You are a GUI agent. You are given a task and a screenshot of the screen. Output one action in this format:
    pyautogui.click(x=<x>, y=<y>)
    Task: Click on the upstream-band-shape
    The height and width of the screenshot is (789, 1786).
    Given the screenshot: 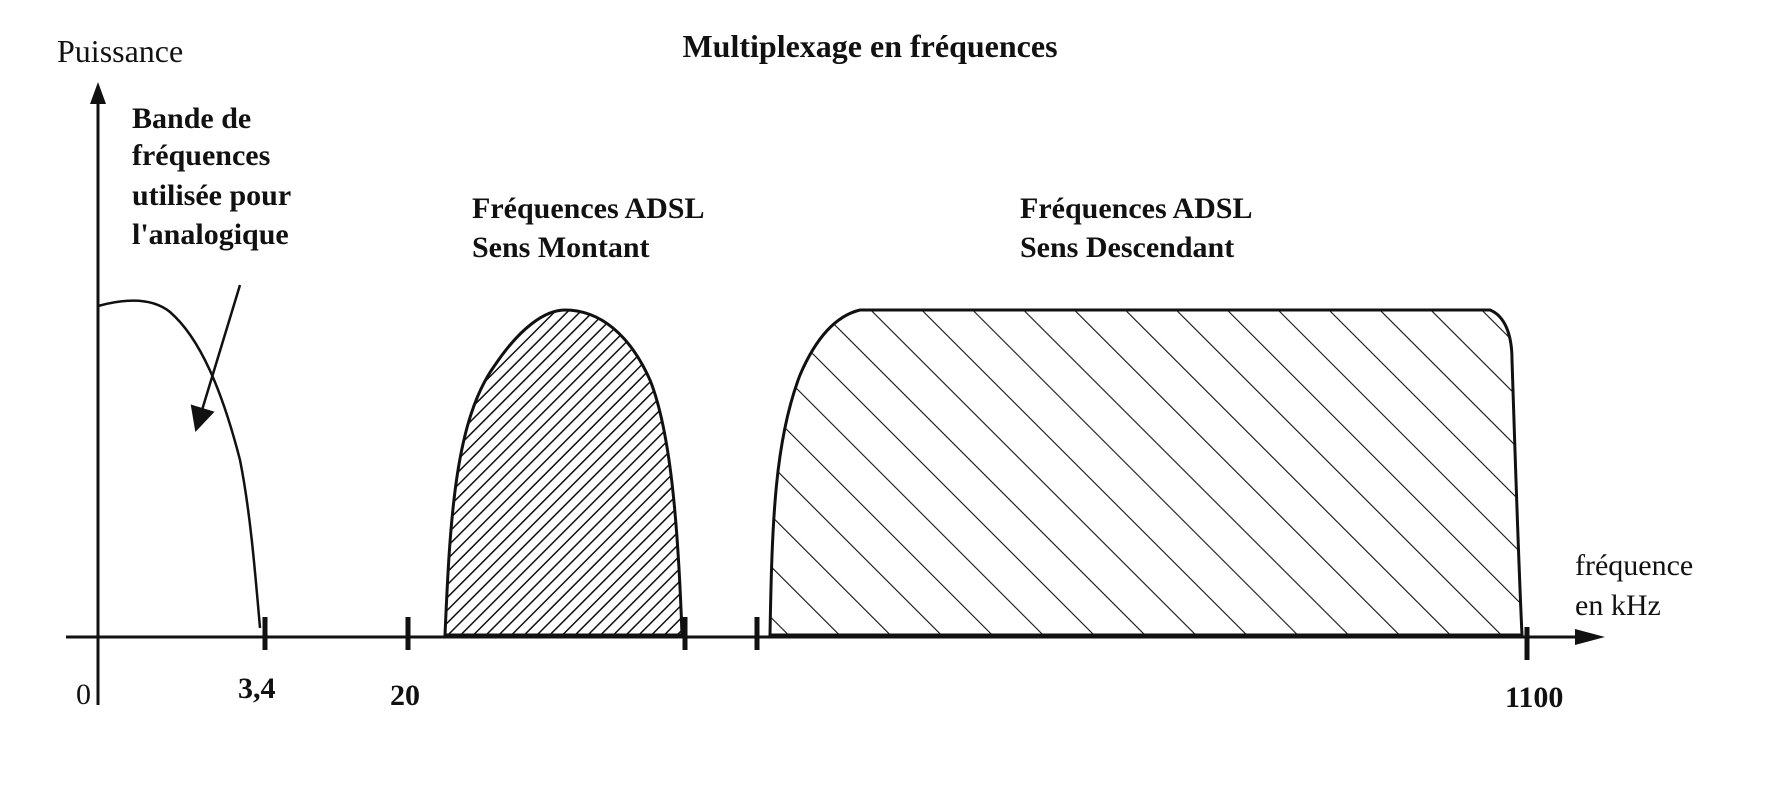 What is the action you would take?
    pyautogui.click(x=563, y=472)
    